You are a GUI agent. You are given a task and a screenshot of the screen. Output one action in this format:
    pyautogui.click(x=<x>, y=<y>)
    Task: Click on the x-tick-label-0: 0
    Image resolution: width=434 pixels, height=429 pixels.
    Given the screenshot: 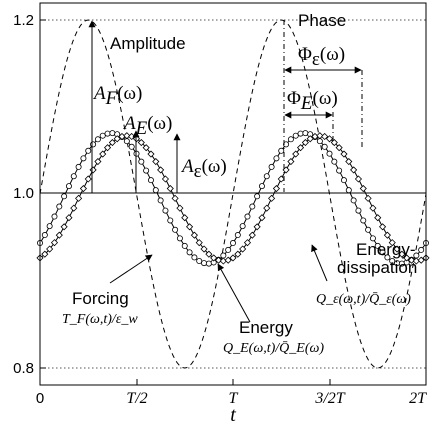 What is the action you would take?
    pyautogui.click(x=40, y=398)
    